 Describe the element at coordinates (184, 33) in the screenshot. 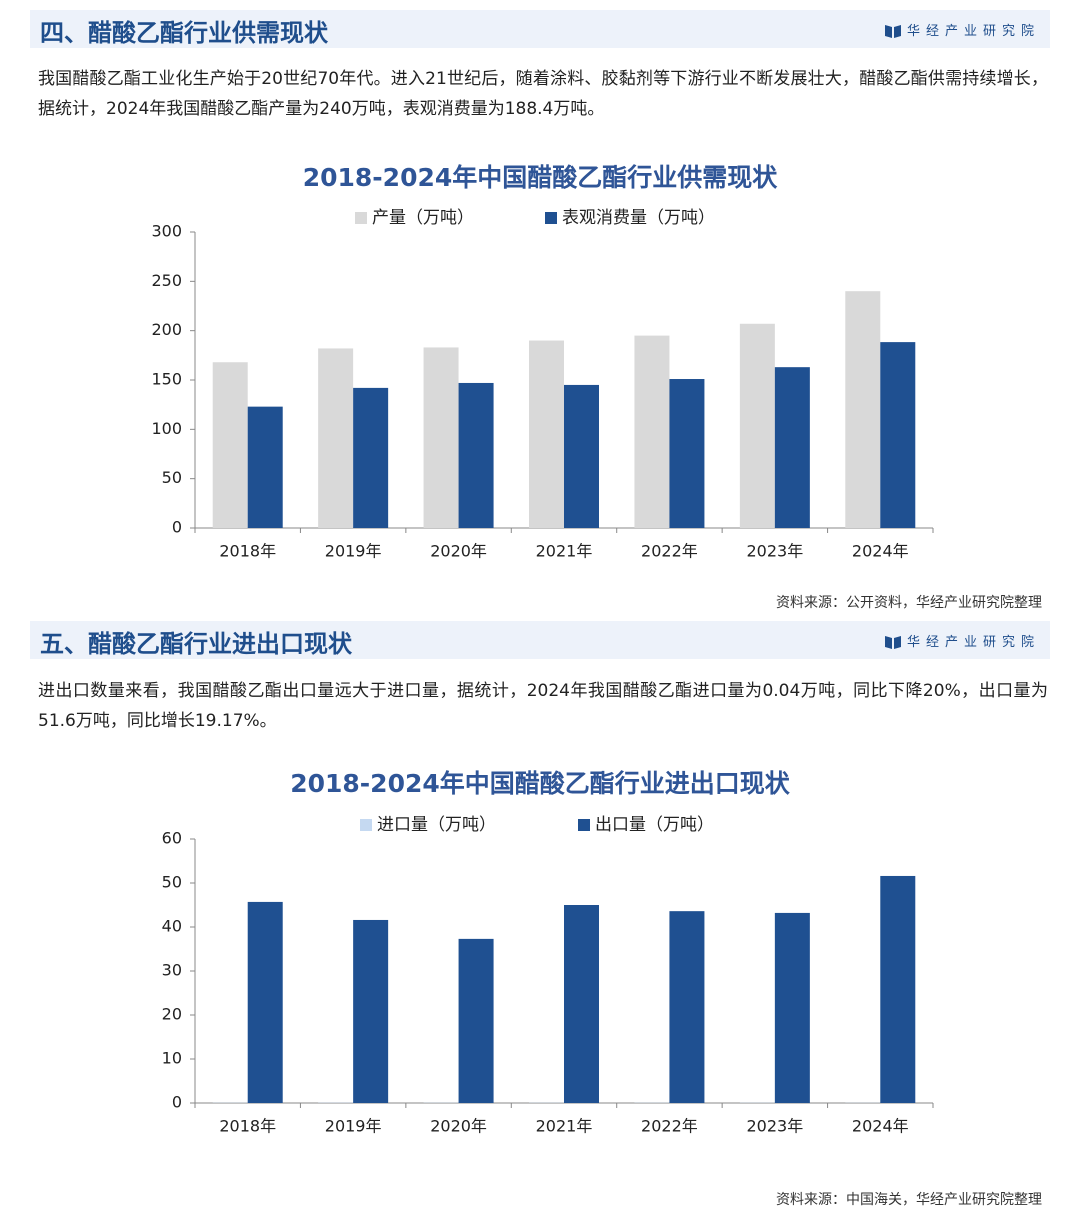

I see `section-title: 四、醋酸乙酯行业供需现状` at that location.